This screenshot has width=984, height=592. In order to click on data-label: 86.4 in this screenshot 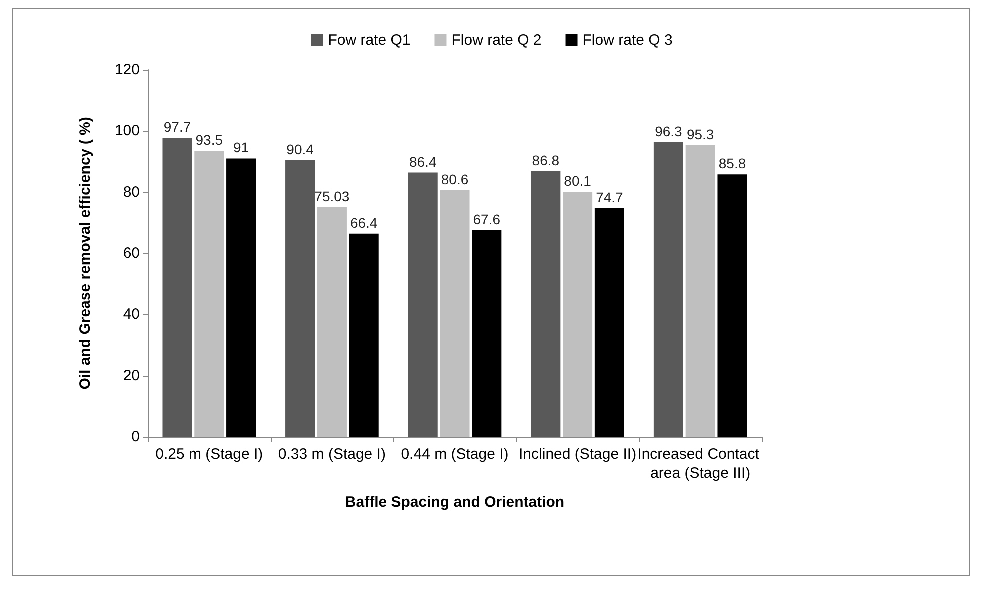, I will do `click(423, 162)`.